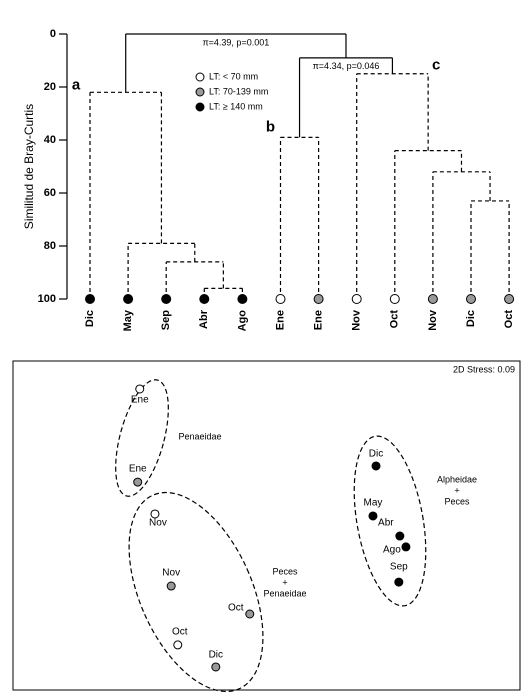 The width and height of the screenshot is (528, 700). I want to click on stress-label: 2D Stress: 0.09, so click(484, 369).